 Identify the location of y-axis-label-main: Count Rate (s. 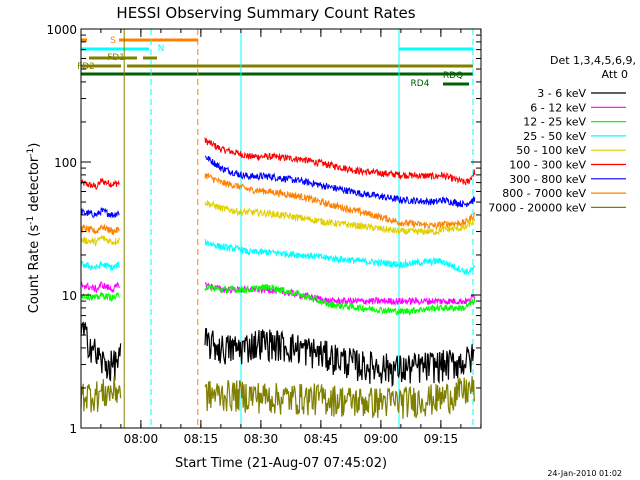
(34, 269).